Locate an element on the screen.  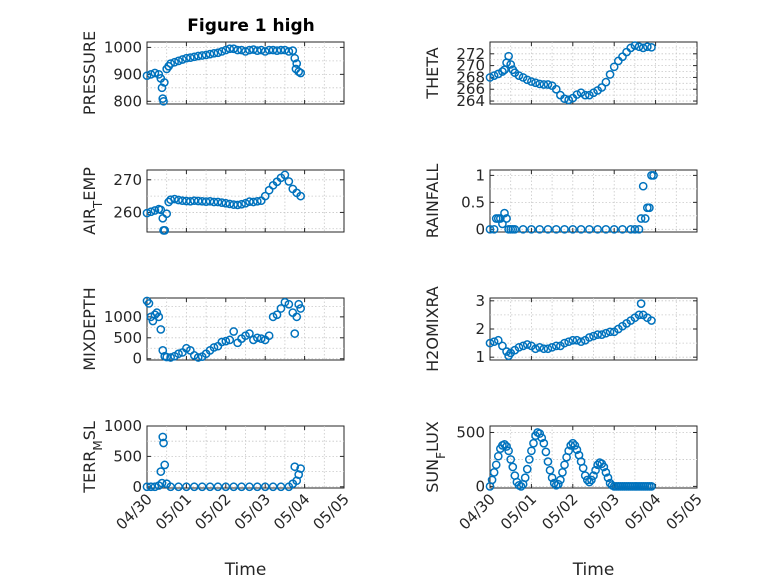
subplot-4: 0 0.5 1 RAINFALL is located at coordinates (560, 201).